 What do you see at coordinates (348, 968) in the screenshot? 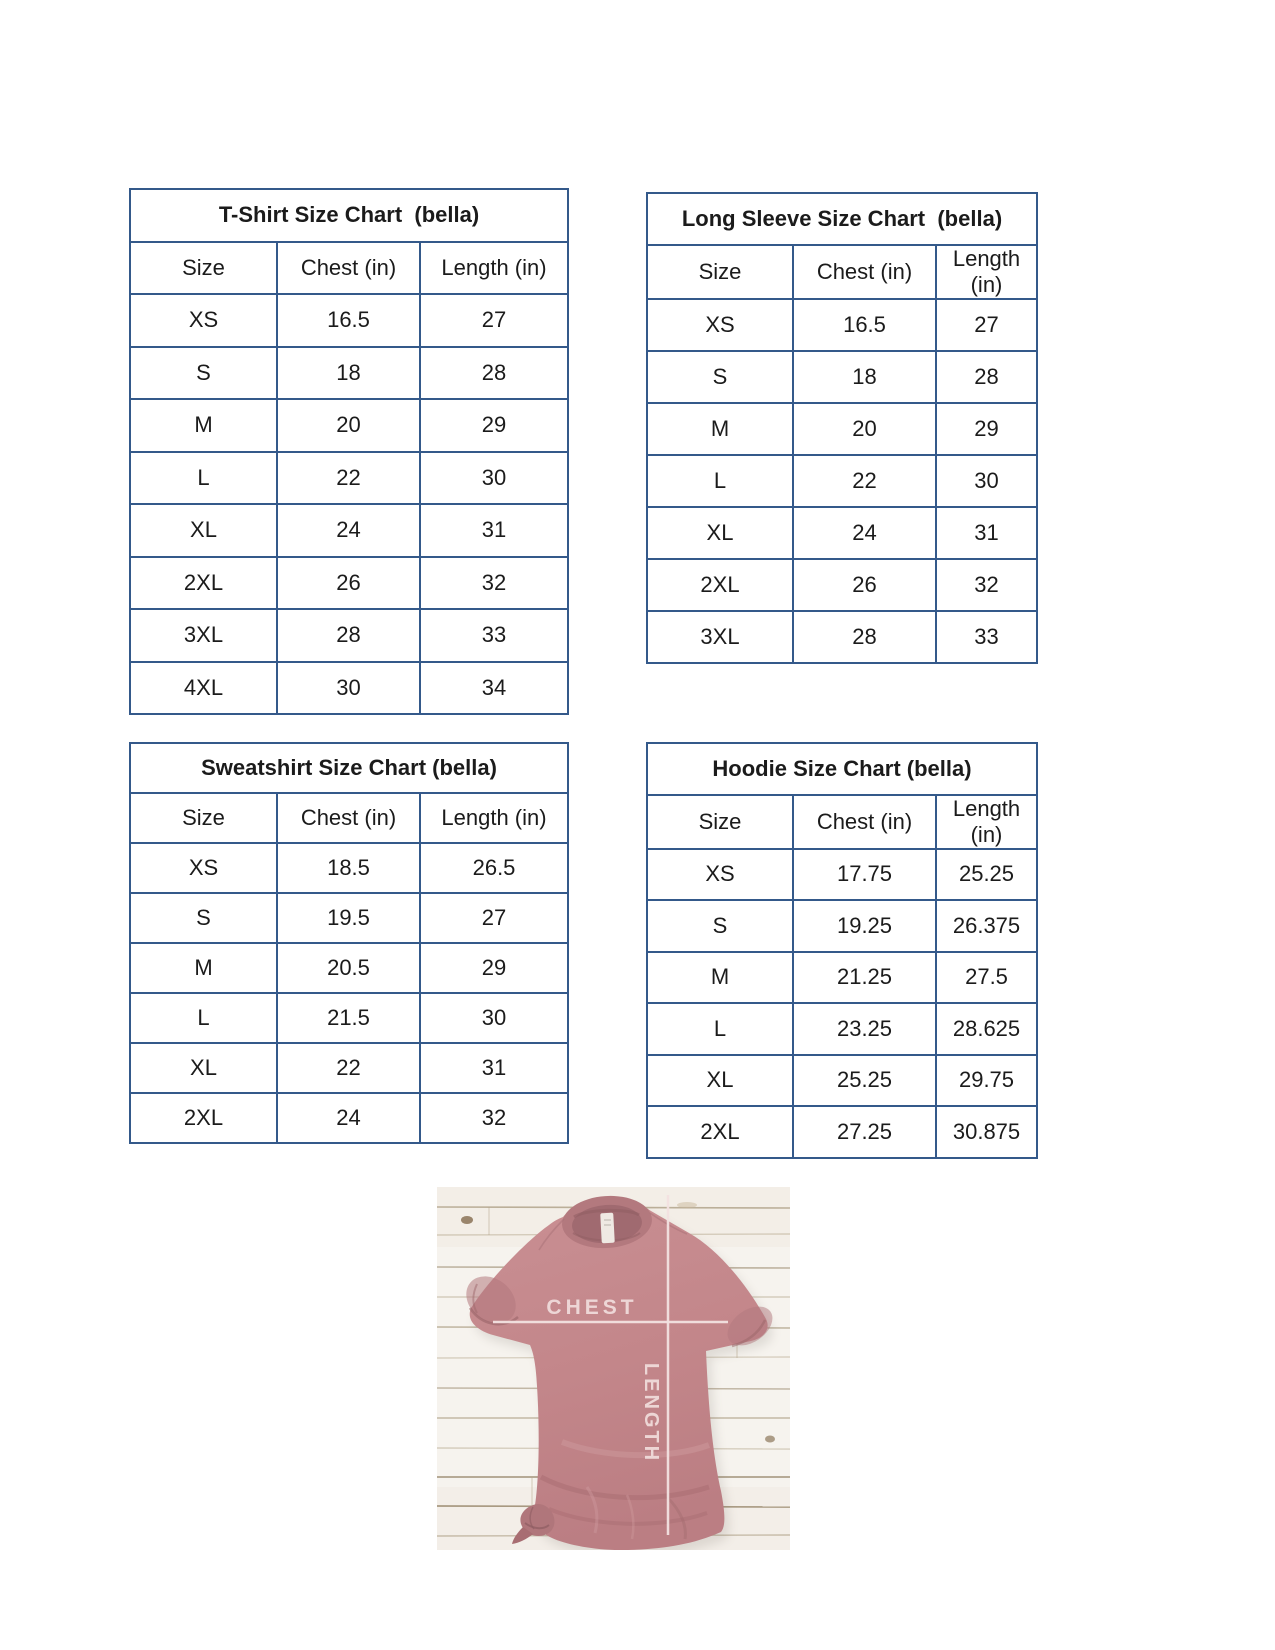
I see `chest-cell: 20.5` at bounding box center [348, 968].